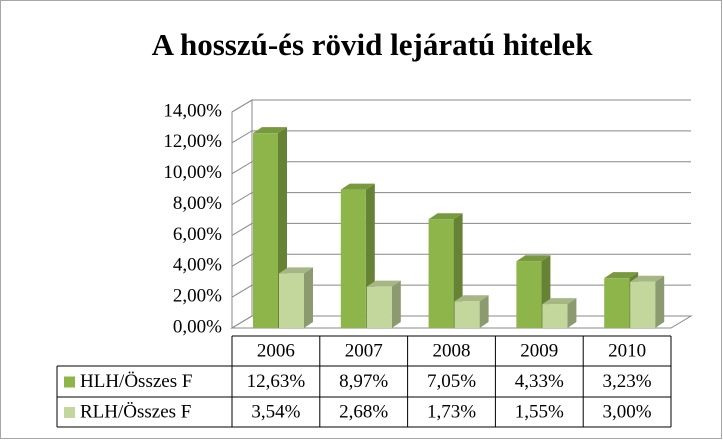 This screenshot has width=723, height=440. I want to click on table-value: 3,00%, so click(627, 411).